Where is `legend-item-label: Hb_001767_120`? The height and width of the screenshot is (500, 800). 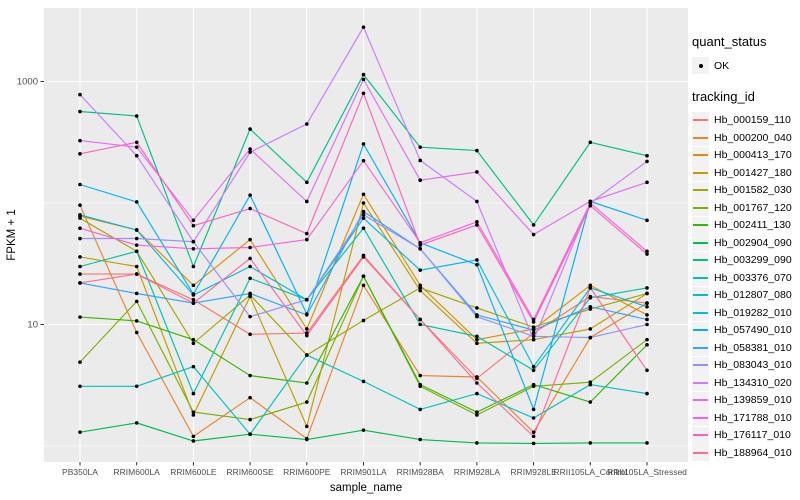
legend-item-label: Hb_001767_120 is located at coordinates (753, 207).